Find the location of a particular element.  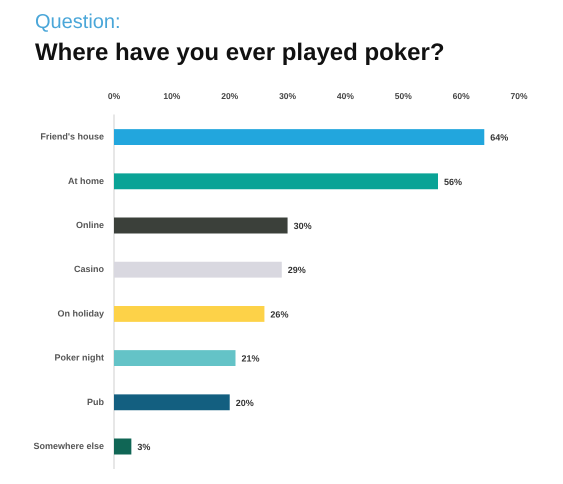

y-tick-label: Friend's house is located at coordinates (72, 137).